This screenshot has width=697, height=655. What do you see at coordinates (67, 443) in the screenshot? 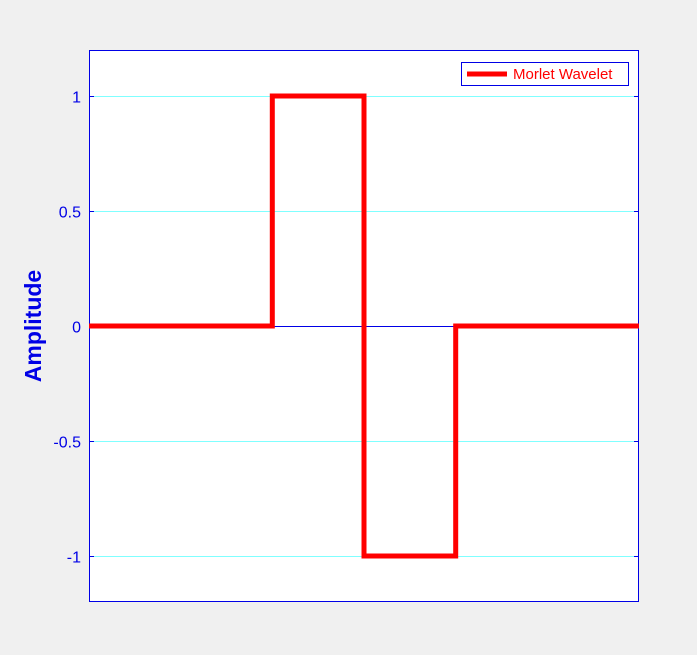
I see `y-tick-label: -0.5` at bounding box center [67, 443].